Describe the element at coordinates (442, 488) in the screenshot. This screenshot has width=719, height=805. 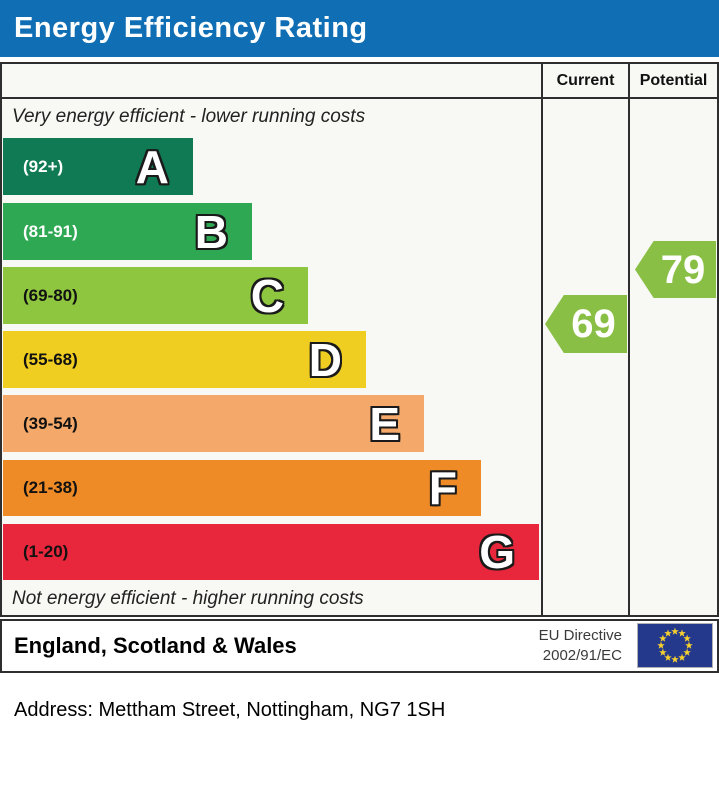
I see `band-f-letter: F` at that location.